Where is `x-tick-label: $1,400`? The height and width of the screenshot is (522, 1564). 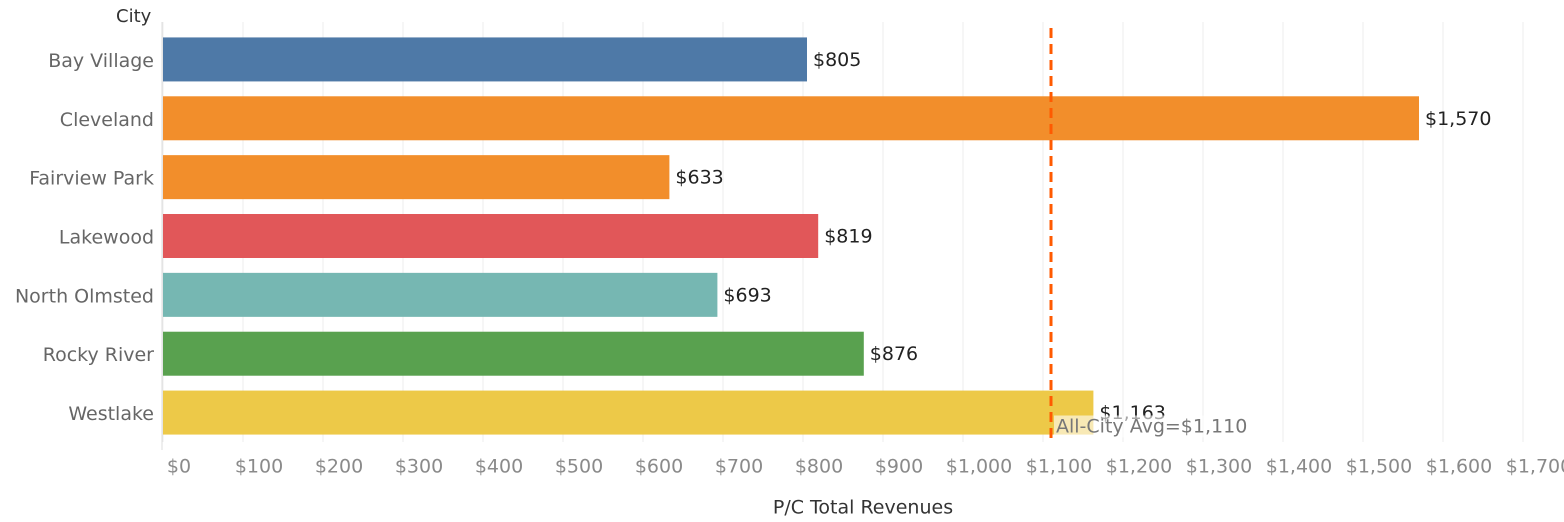 x-tick-label: $1,400 is located at coordinates (1299, 467).